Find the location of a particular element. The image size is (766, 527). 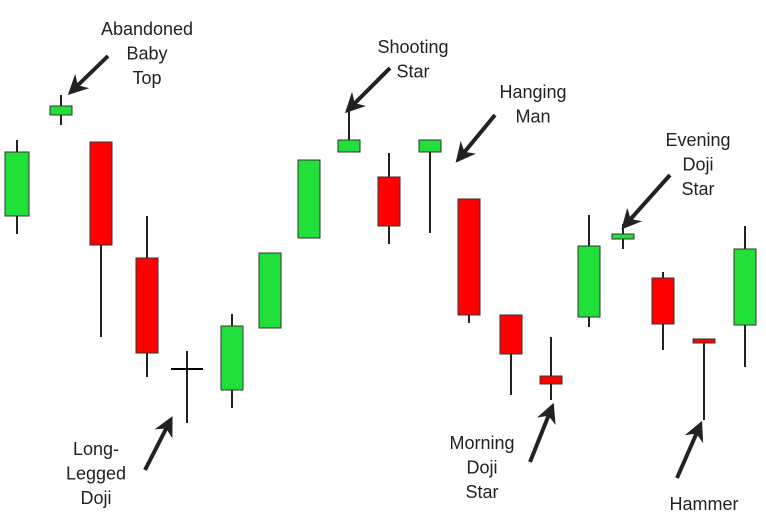

annotation-text: Morning is located at coordinates (481, 443).